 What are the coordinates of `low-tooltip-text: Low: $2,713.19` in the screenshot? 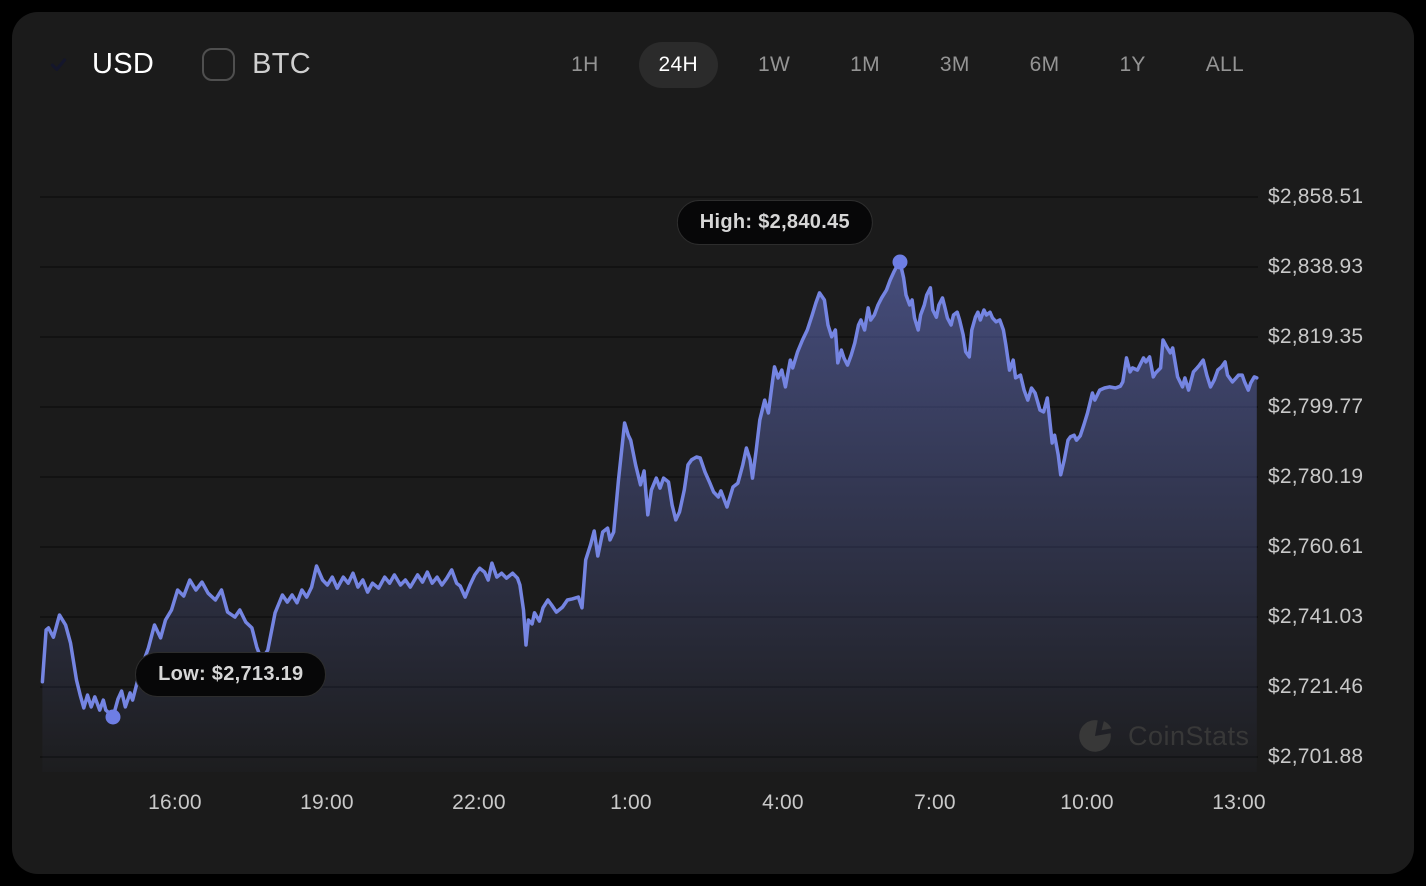 It's located at (231, 673).